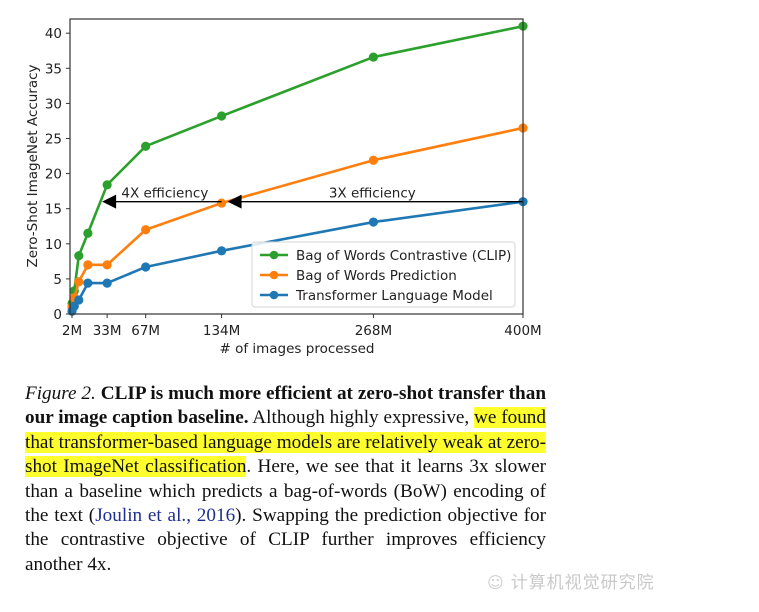 This screenshot has height=612, width=759. I want to click on x-tick-label: 400M, so click(522, 331).